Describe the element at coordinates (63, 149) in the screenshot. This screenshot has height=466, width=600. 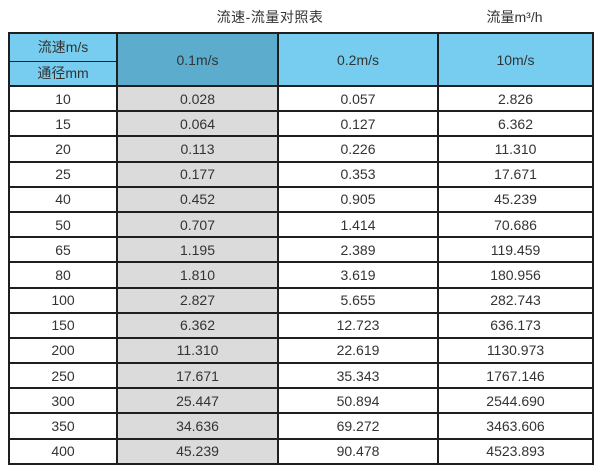
I see `diameter-cell: 20` at that location.